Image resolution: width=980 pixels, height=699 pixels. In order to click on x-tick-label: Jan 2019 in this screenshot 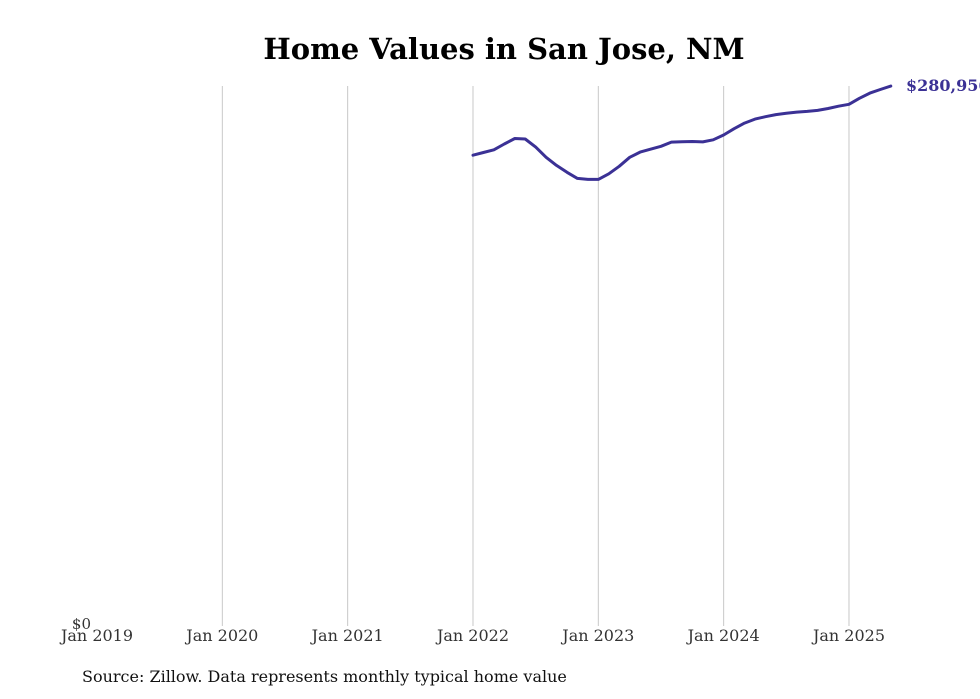, I will do `click(96, 635)`.